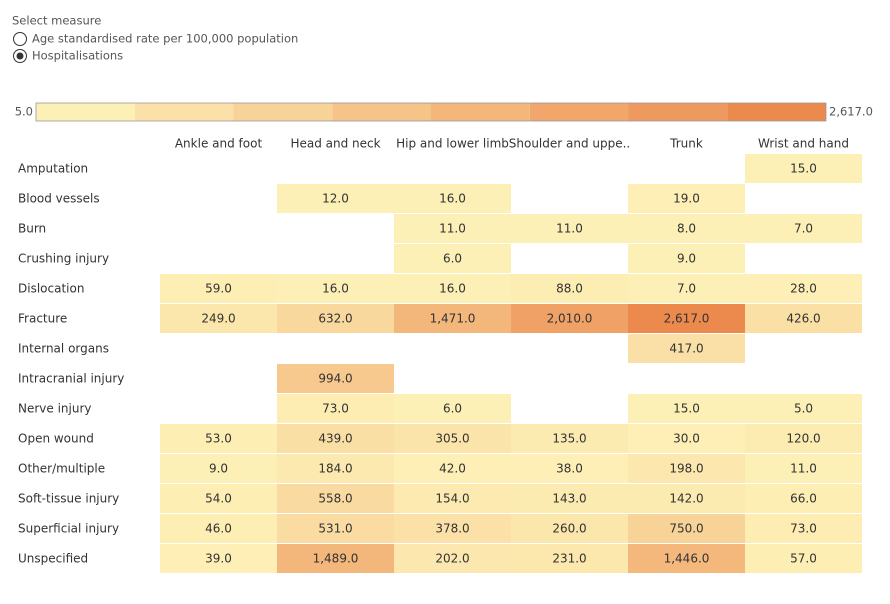 The width and height of the screenshot is (890, 604). I want to click on cell-label: 2,617.0, so click(687, 319).